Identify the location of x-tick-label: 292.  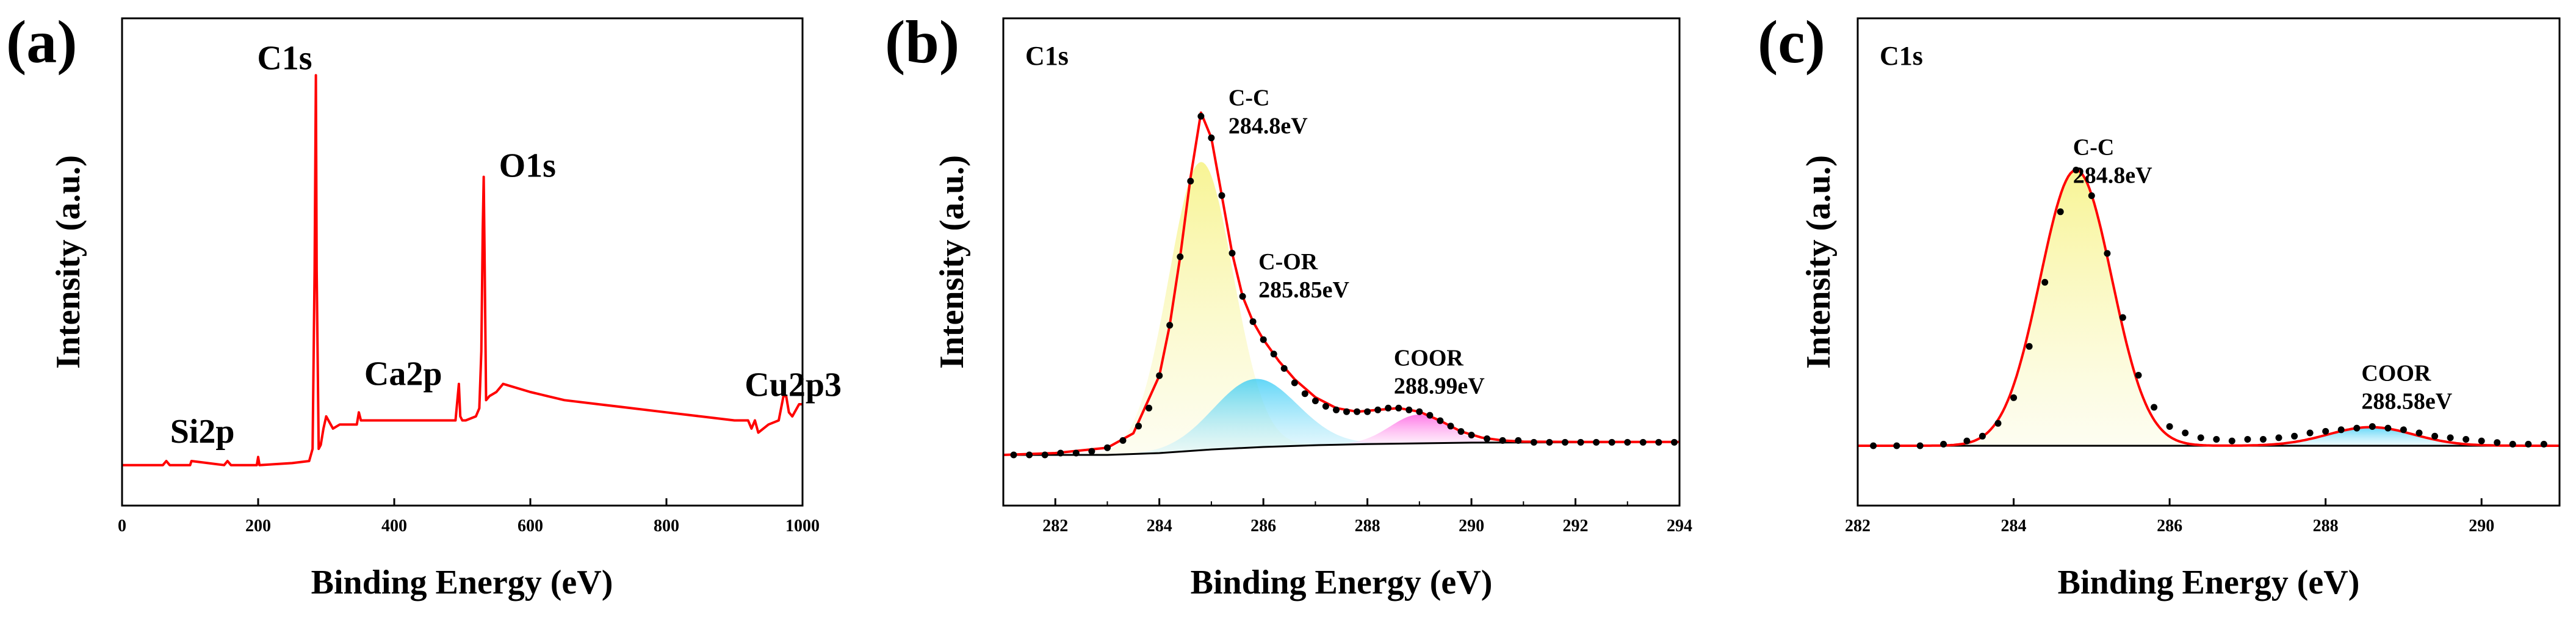
(1576, 526).